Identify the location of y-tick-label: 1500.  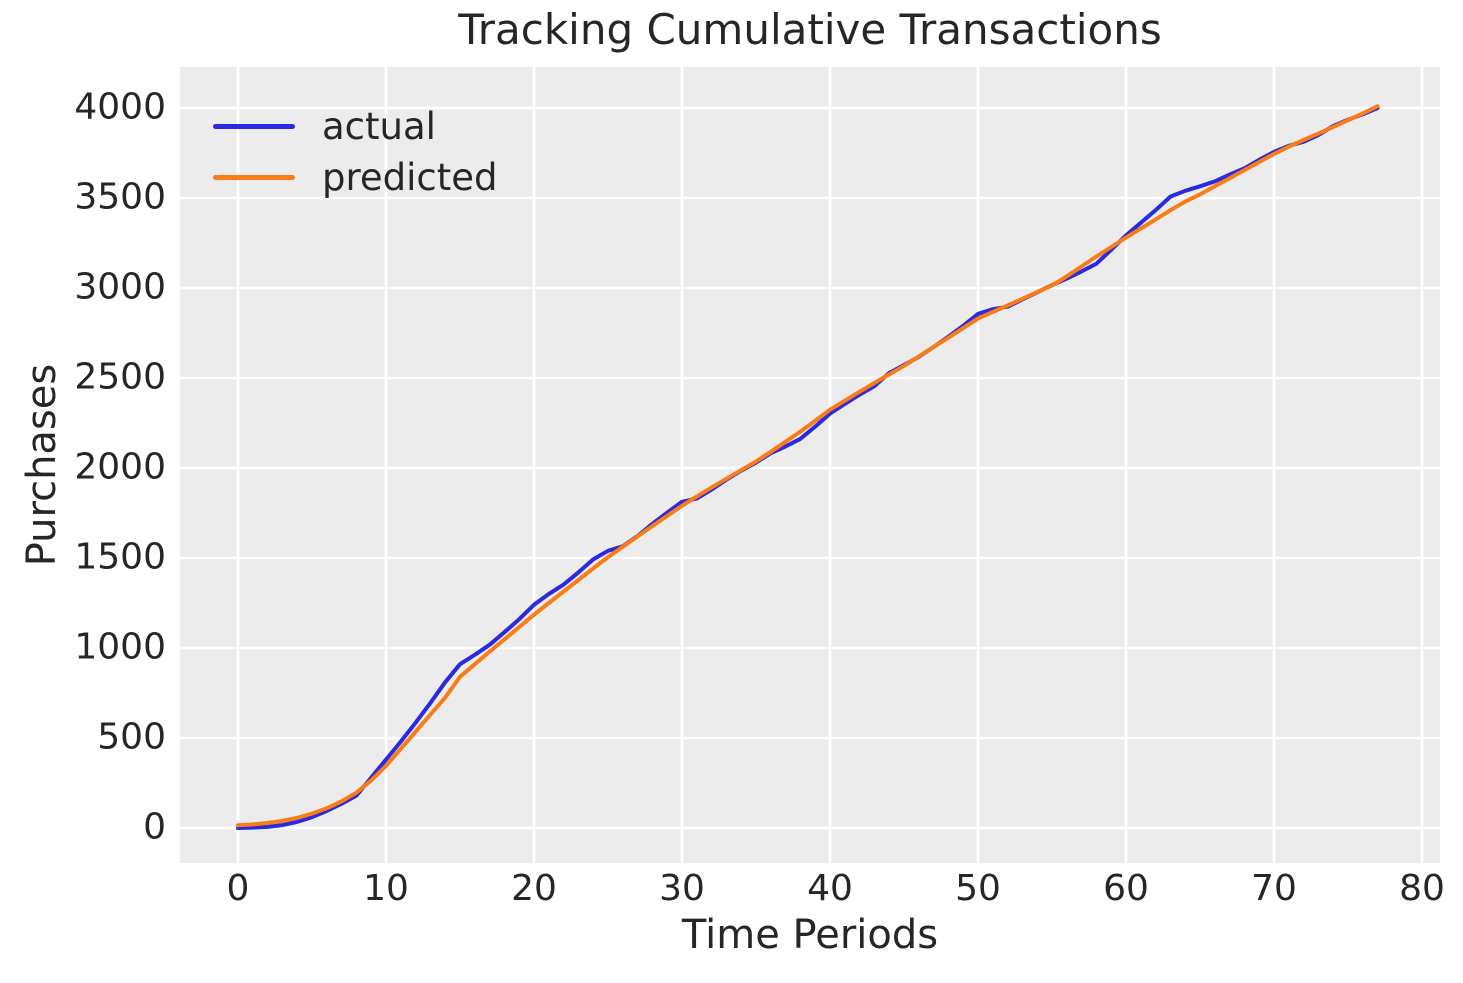
(120, 557).